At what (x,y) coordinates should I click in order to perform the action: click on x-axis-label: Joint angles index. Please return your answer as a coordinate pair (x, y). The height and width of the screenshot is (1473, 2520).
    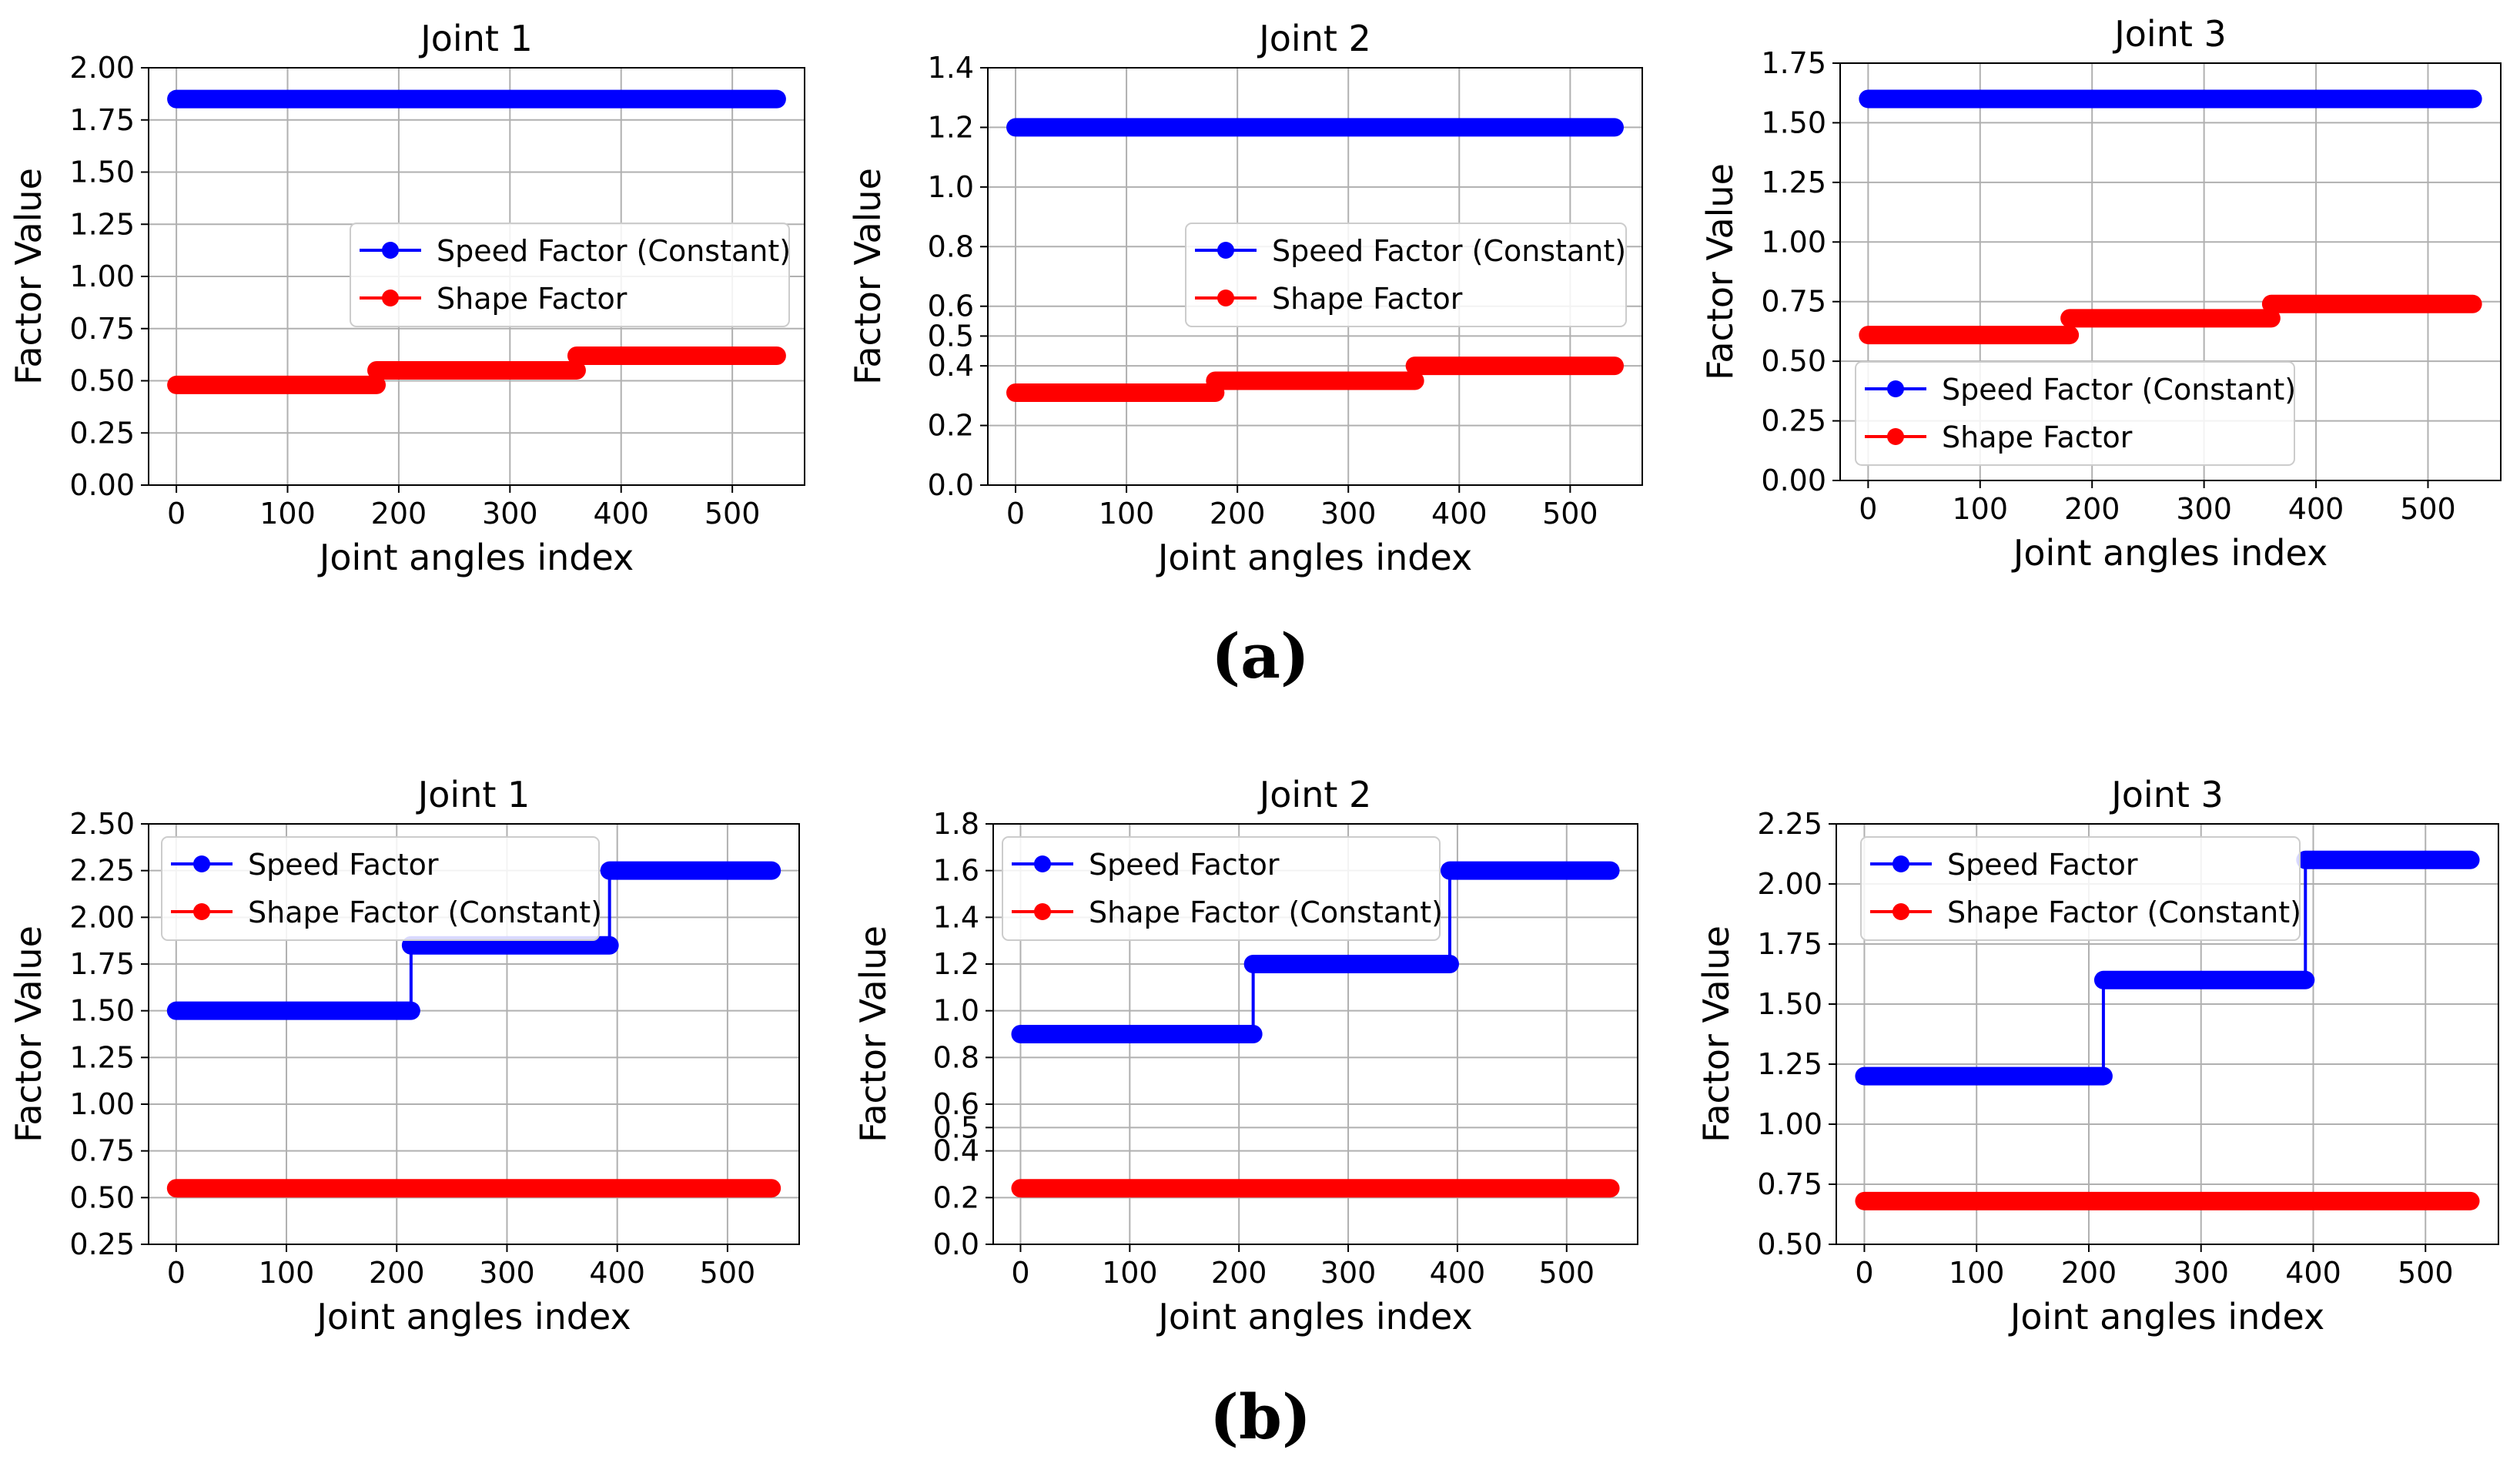
    Looking at the image, I should click on (475, 557).